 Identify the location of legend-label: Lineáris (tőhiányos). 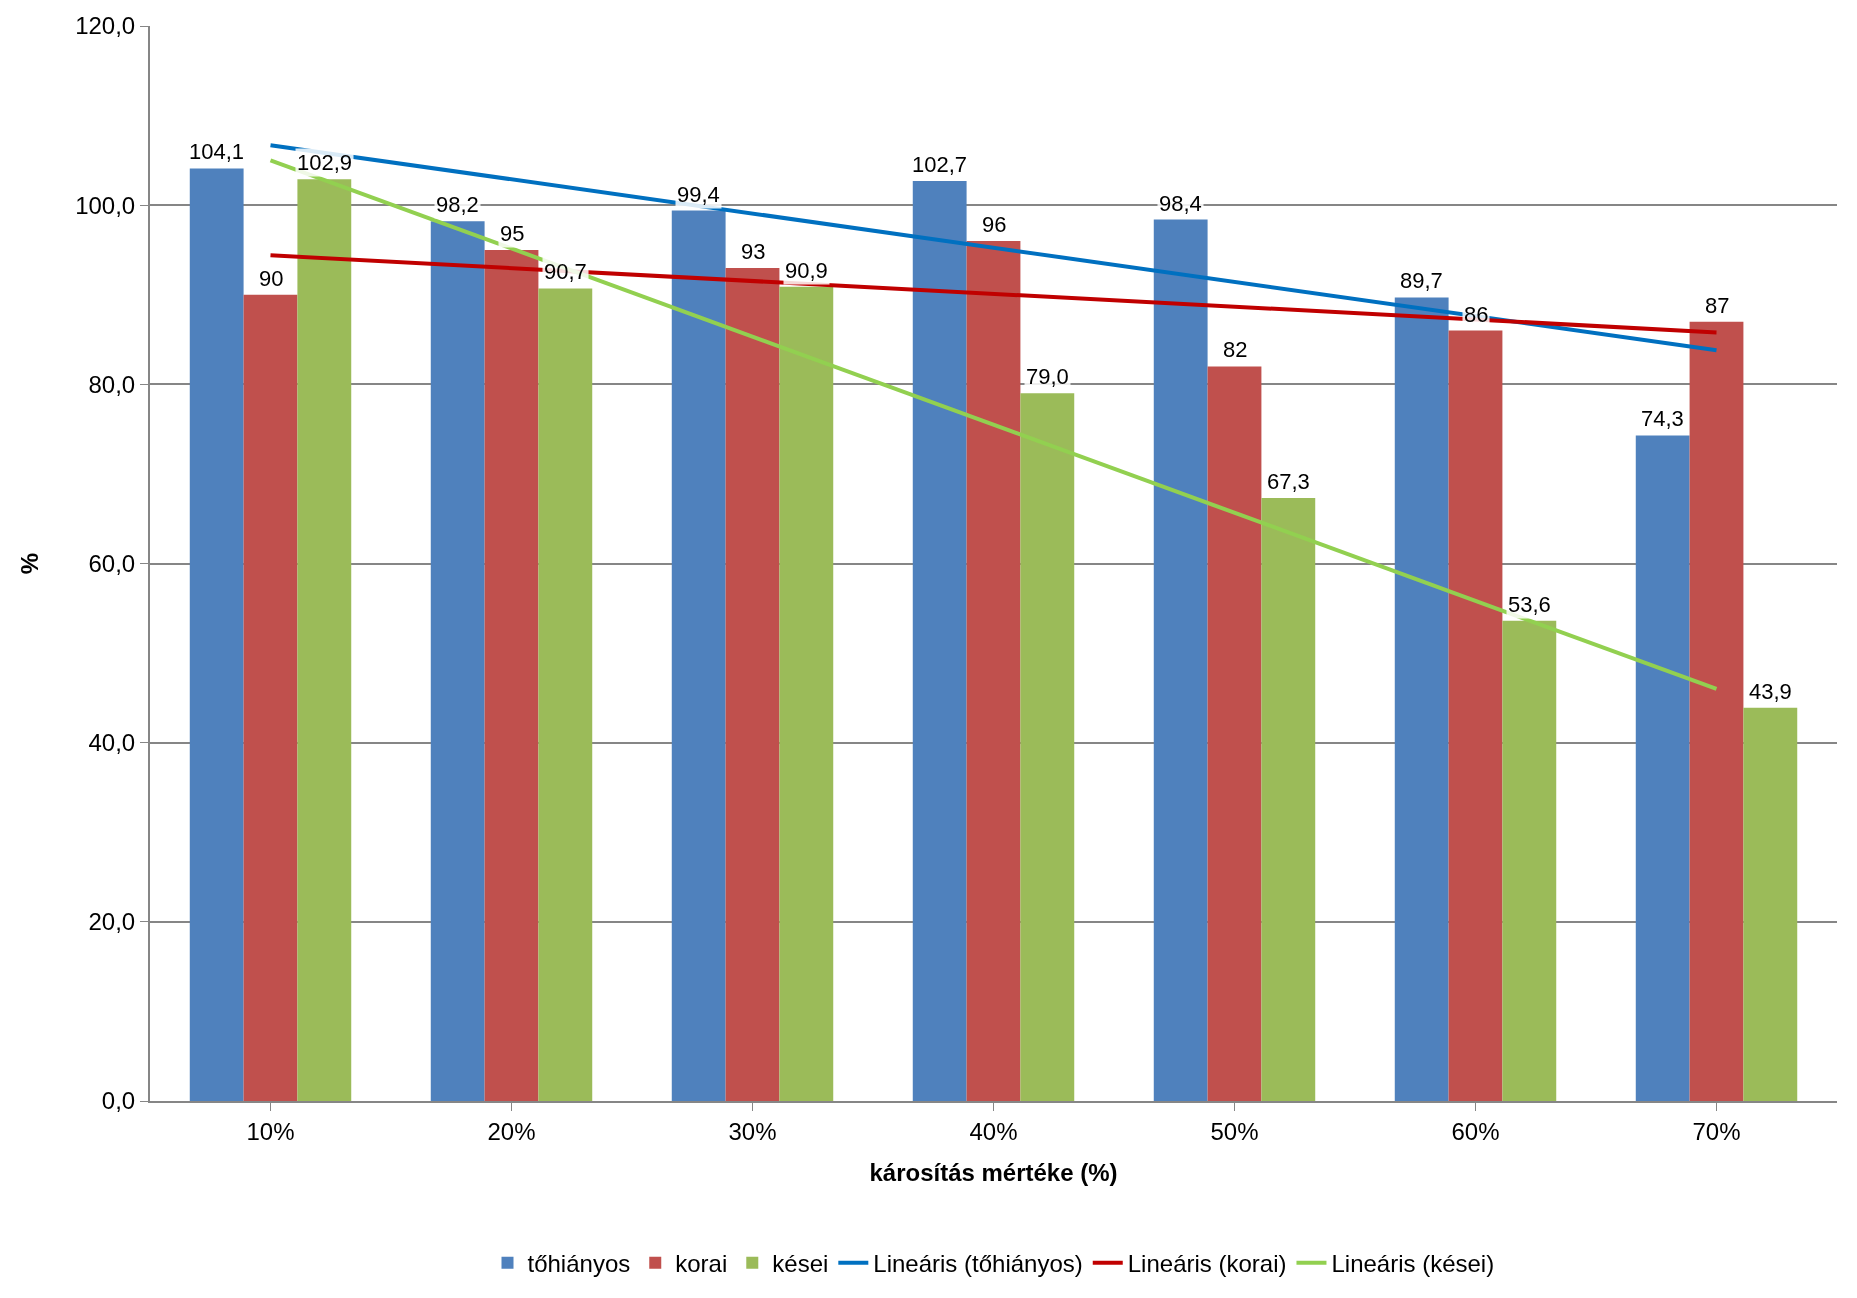
(978, 1264).